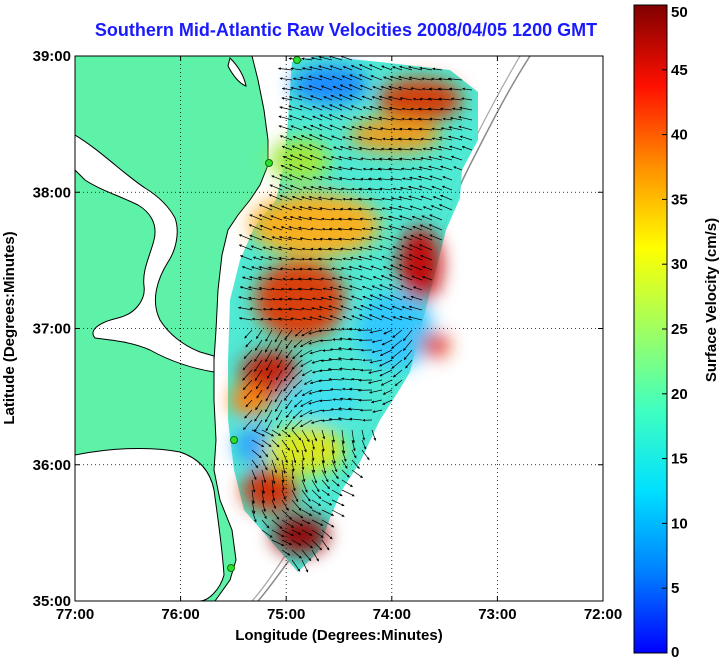 This screenshot has width=724, height=659. Describe the element at coordinates (255, 445) in the screenshot. I see `velocity-patch` at that location.